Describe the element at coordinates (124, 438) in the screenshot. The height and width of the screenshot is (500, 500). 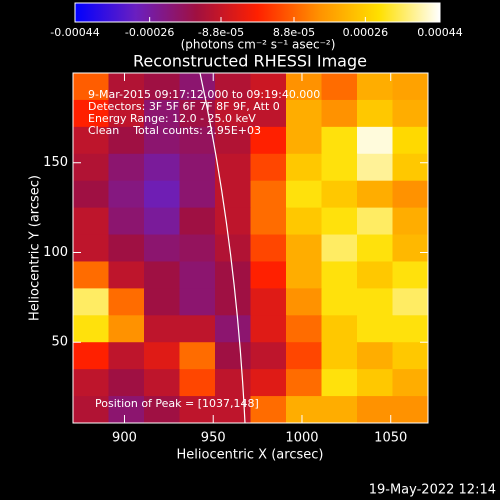
I see `x-tick-label: 900` at that location.